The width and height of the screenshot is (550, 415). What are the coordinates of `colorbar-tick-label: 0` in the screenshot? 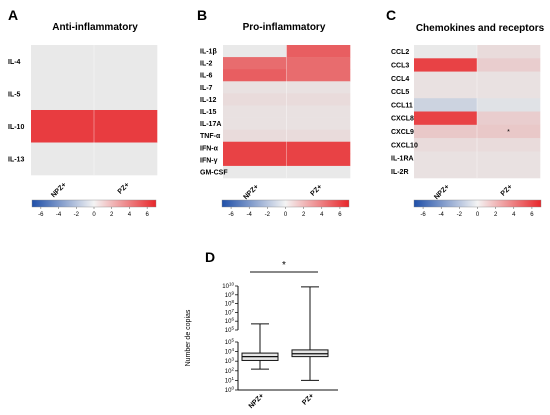 It's located at (286, 215).